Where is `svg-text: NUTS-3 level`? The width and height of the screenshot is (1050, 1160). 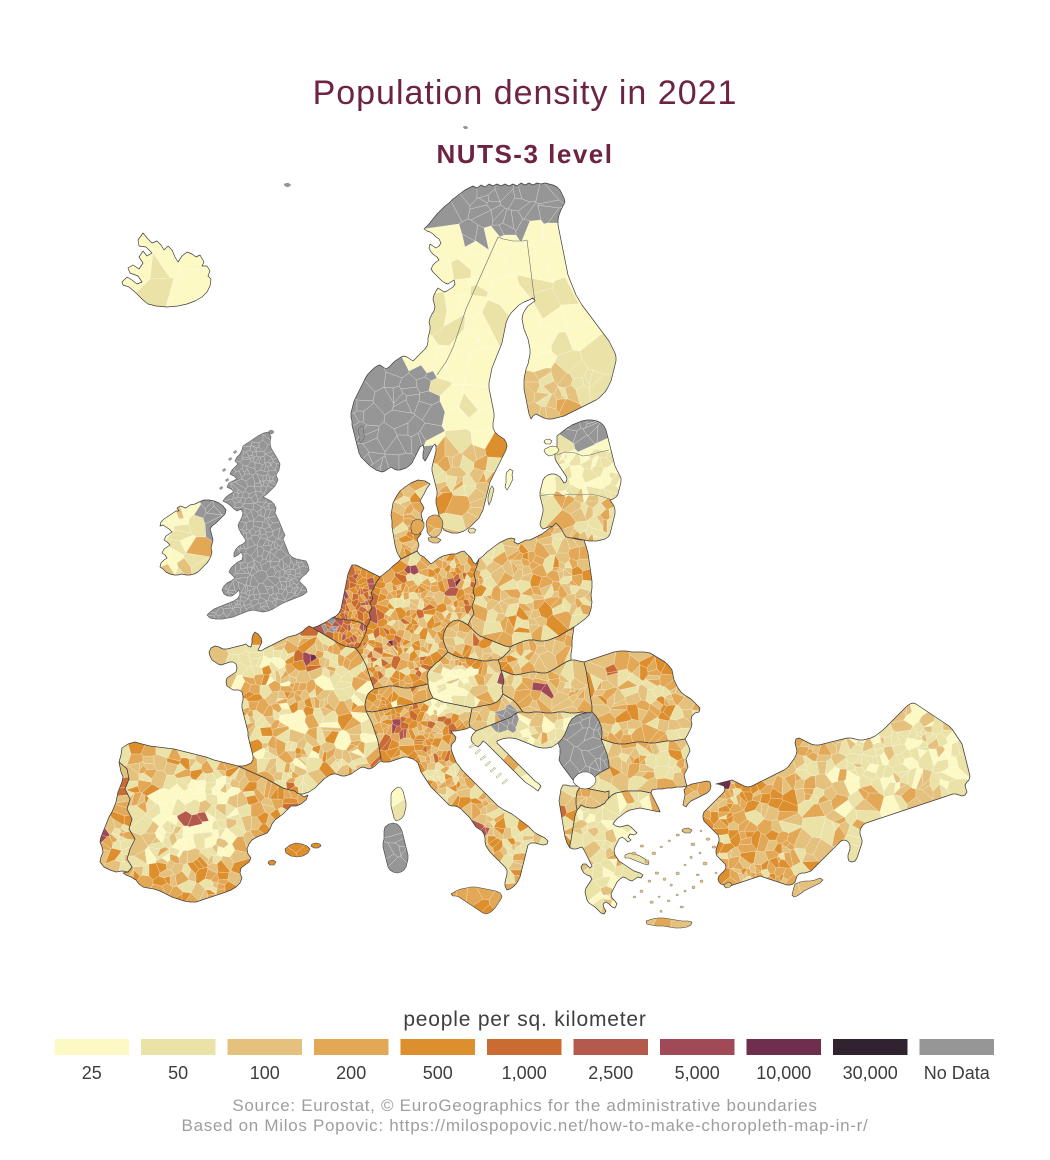
svg-text: NUTS-3 level is located at coordinates (525, 154).